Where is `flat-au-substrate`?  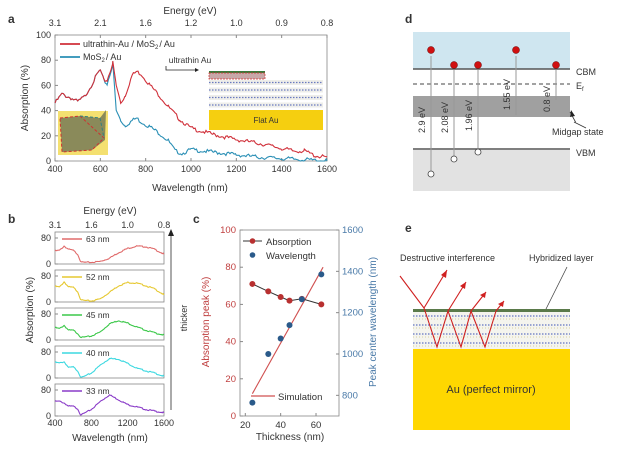
flat-au-substrate is located at coordinates (266, 120).